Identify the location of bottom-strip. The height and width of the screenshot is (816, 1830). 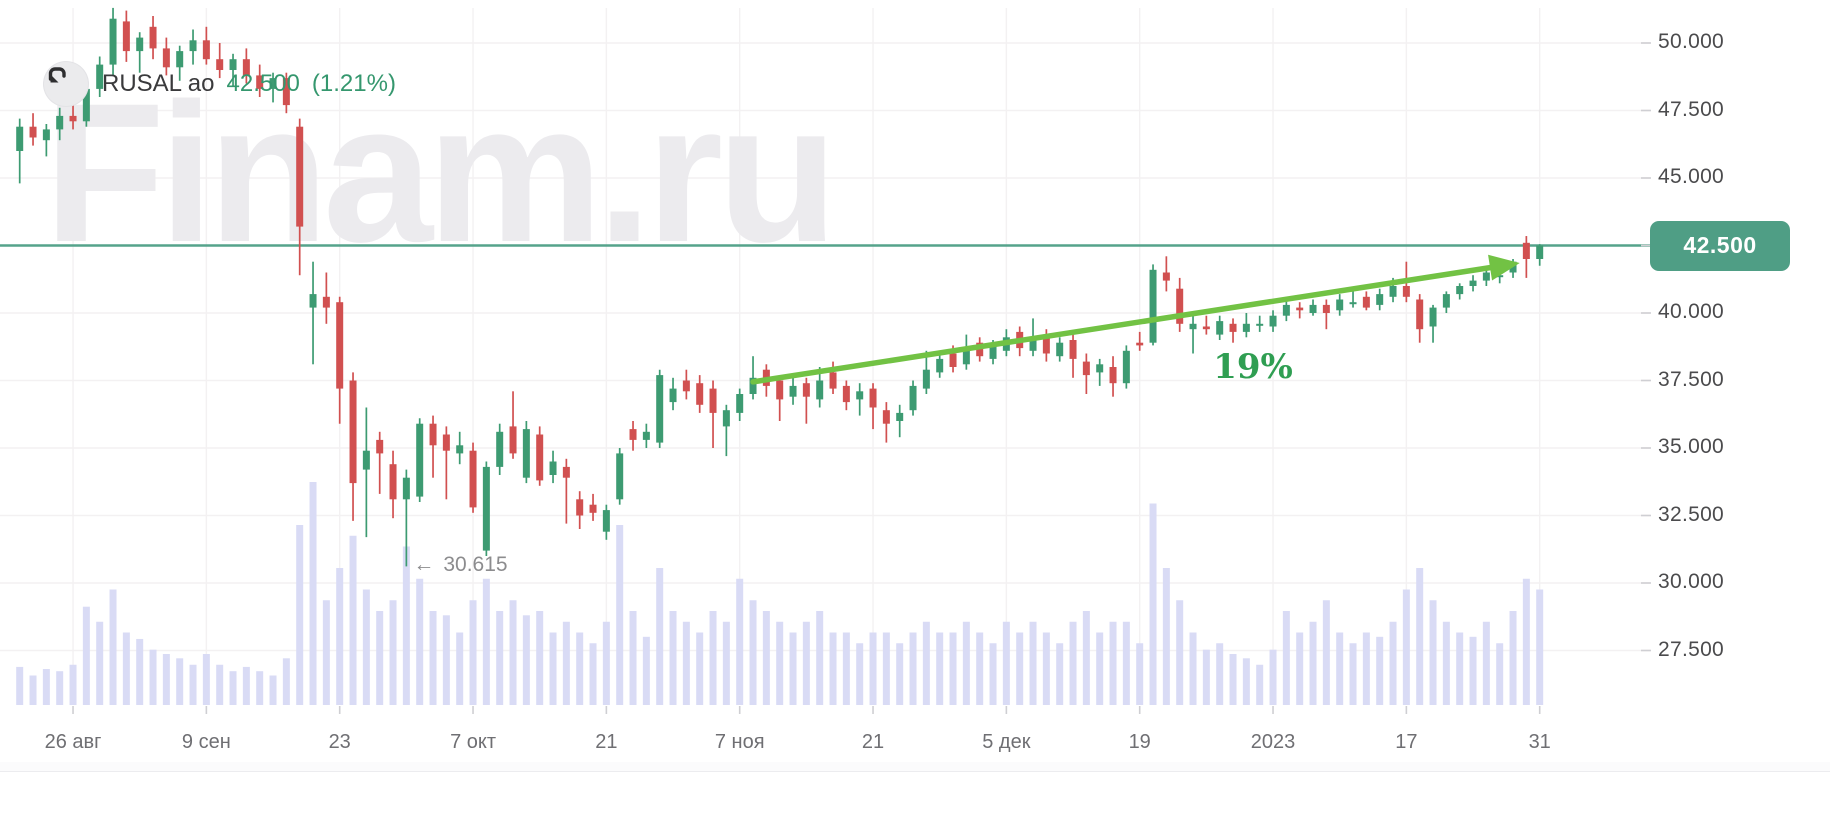
(915, 767).